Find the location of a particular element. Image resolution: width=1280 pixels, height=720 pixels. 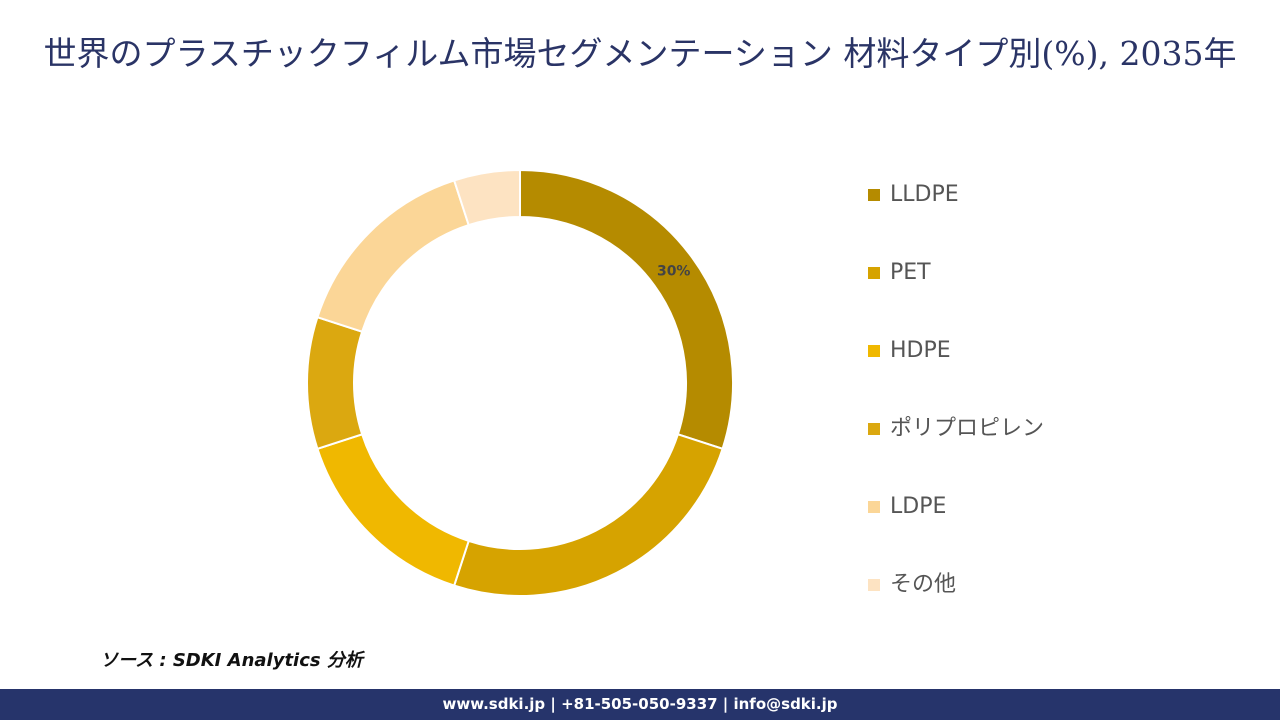

legend-label: ポリプロピレン is located at coordinates (967, 428).